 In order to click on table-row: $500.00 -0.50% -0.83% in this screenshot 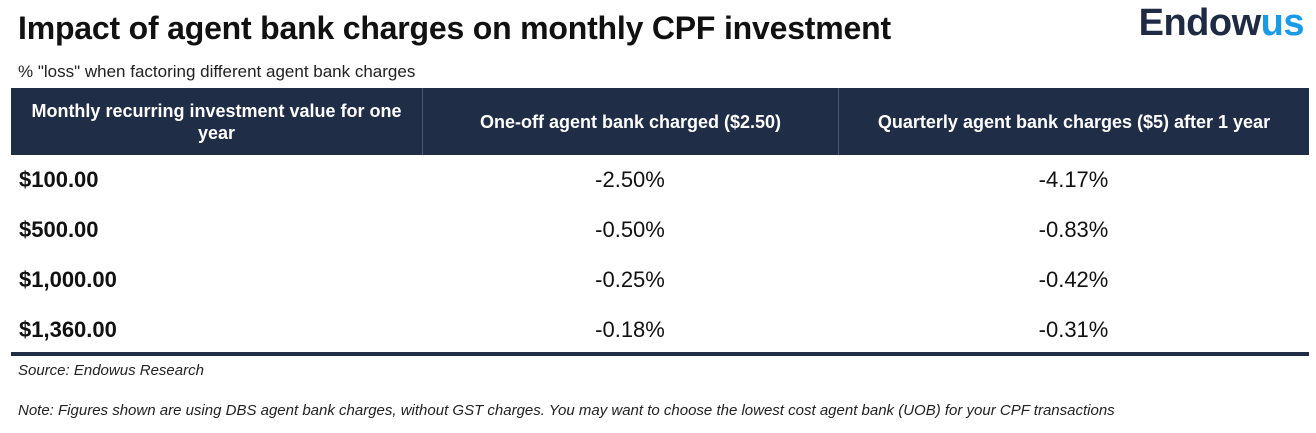, I will do `click(660, 230)`.